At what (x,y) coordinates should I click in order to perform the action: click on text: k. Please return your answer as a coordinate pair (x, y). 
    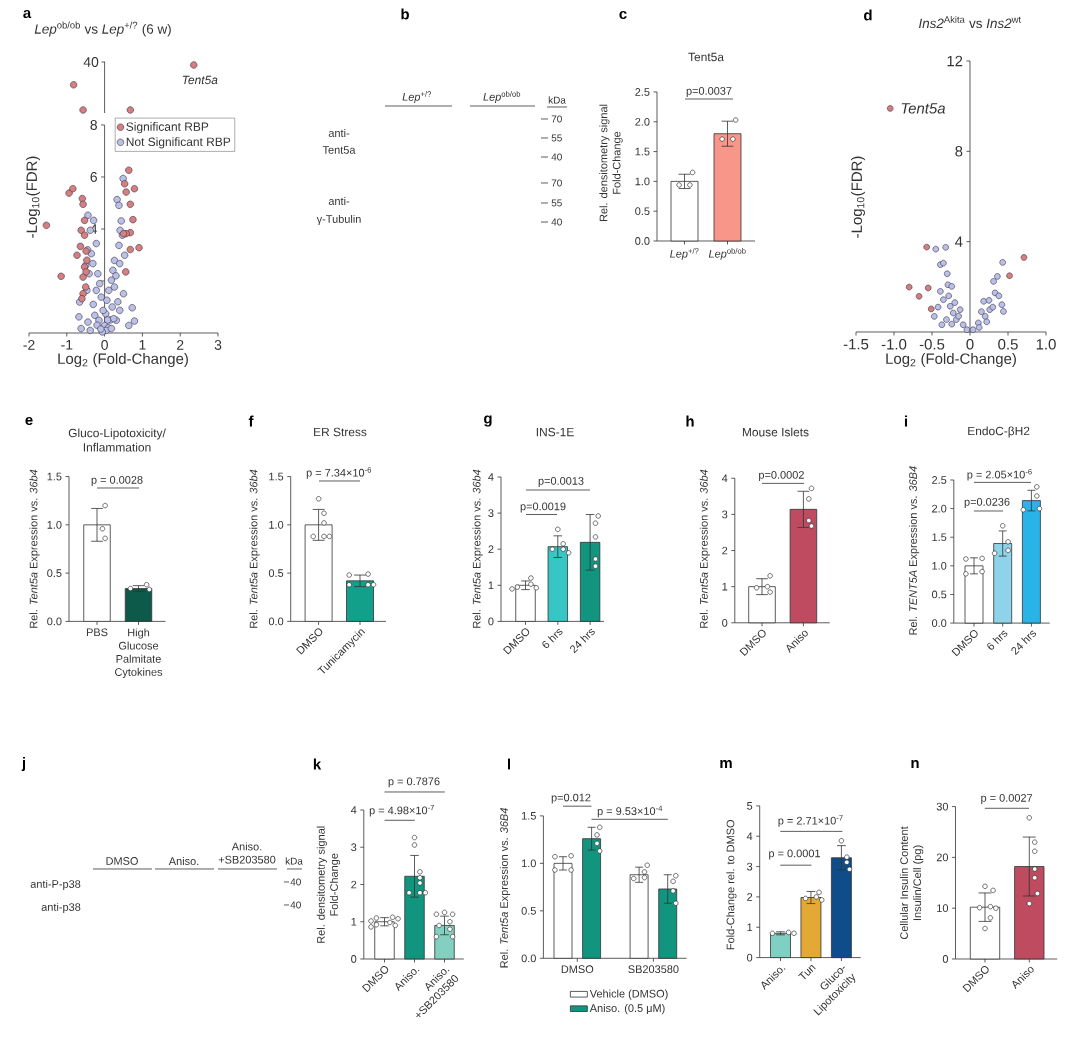
    Looking at the image, I should click on (317, 764).